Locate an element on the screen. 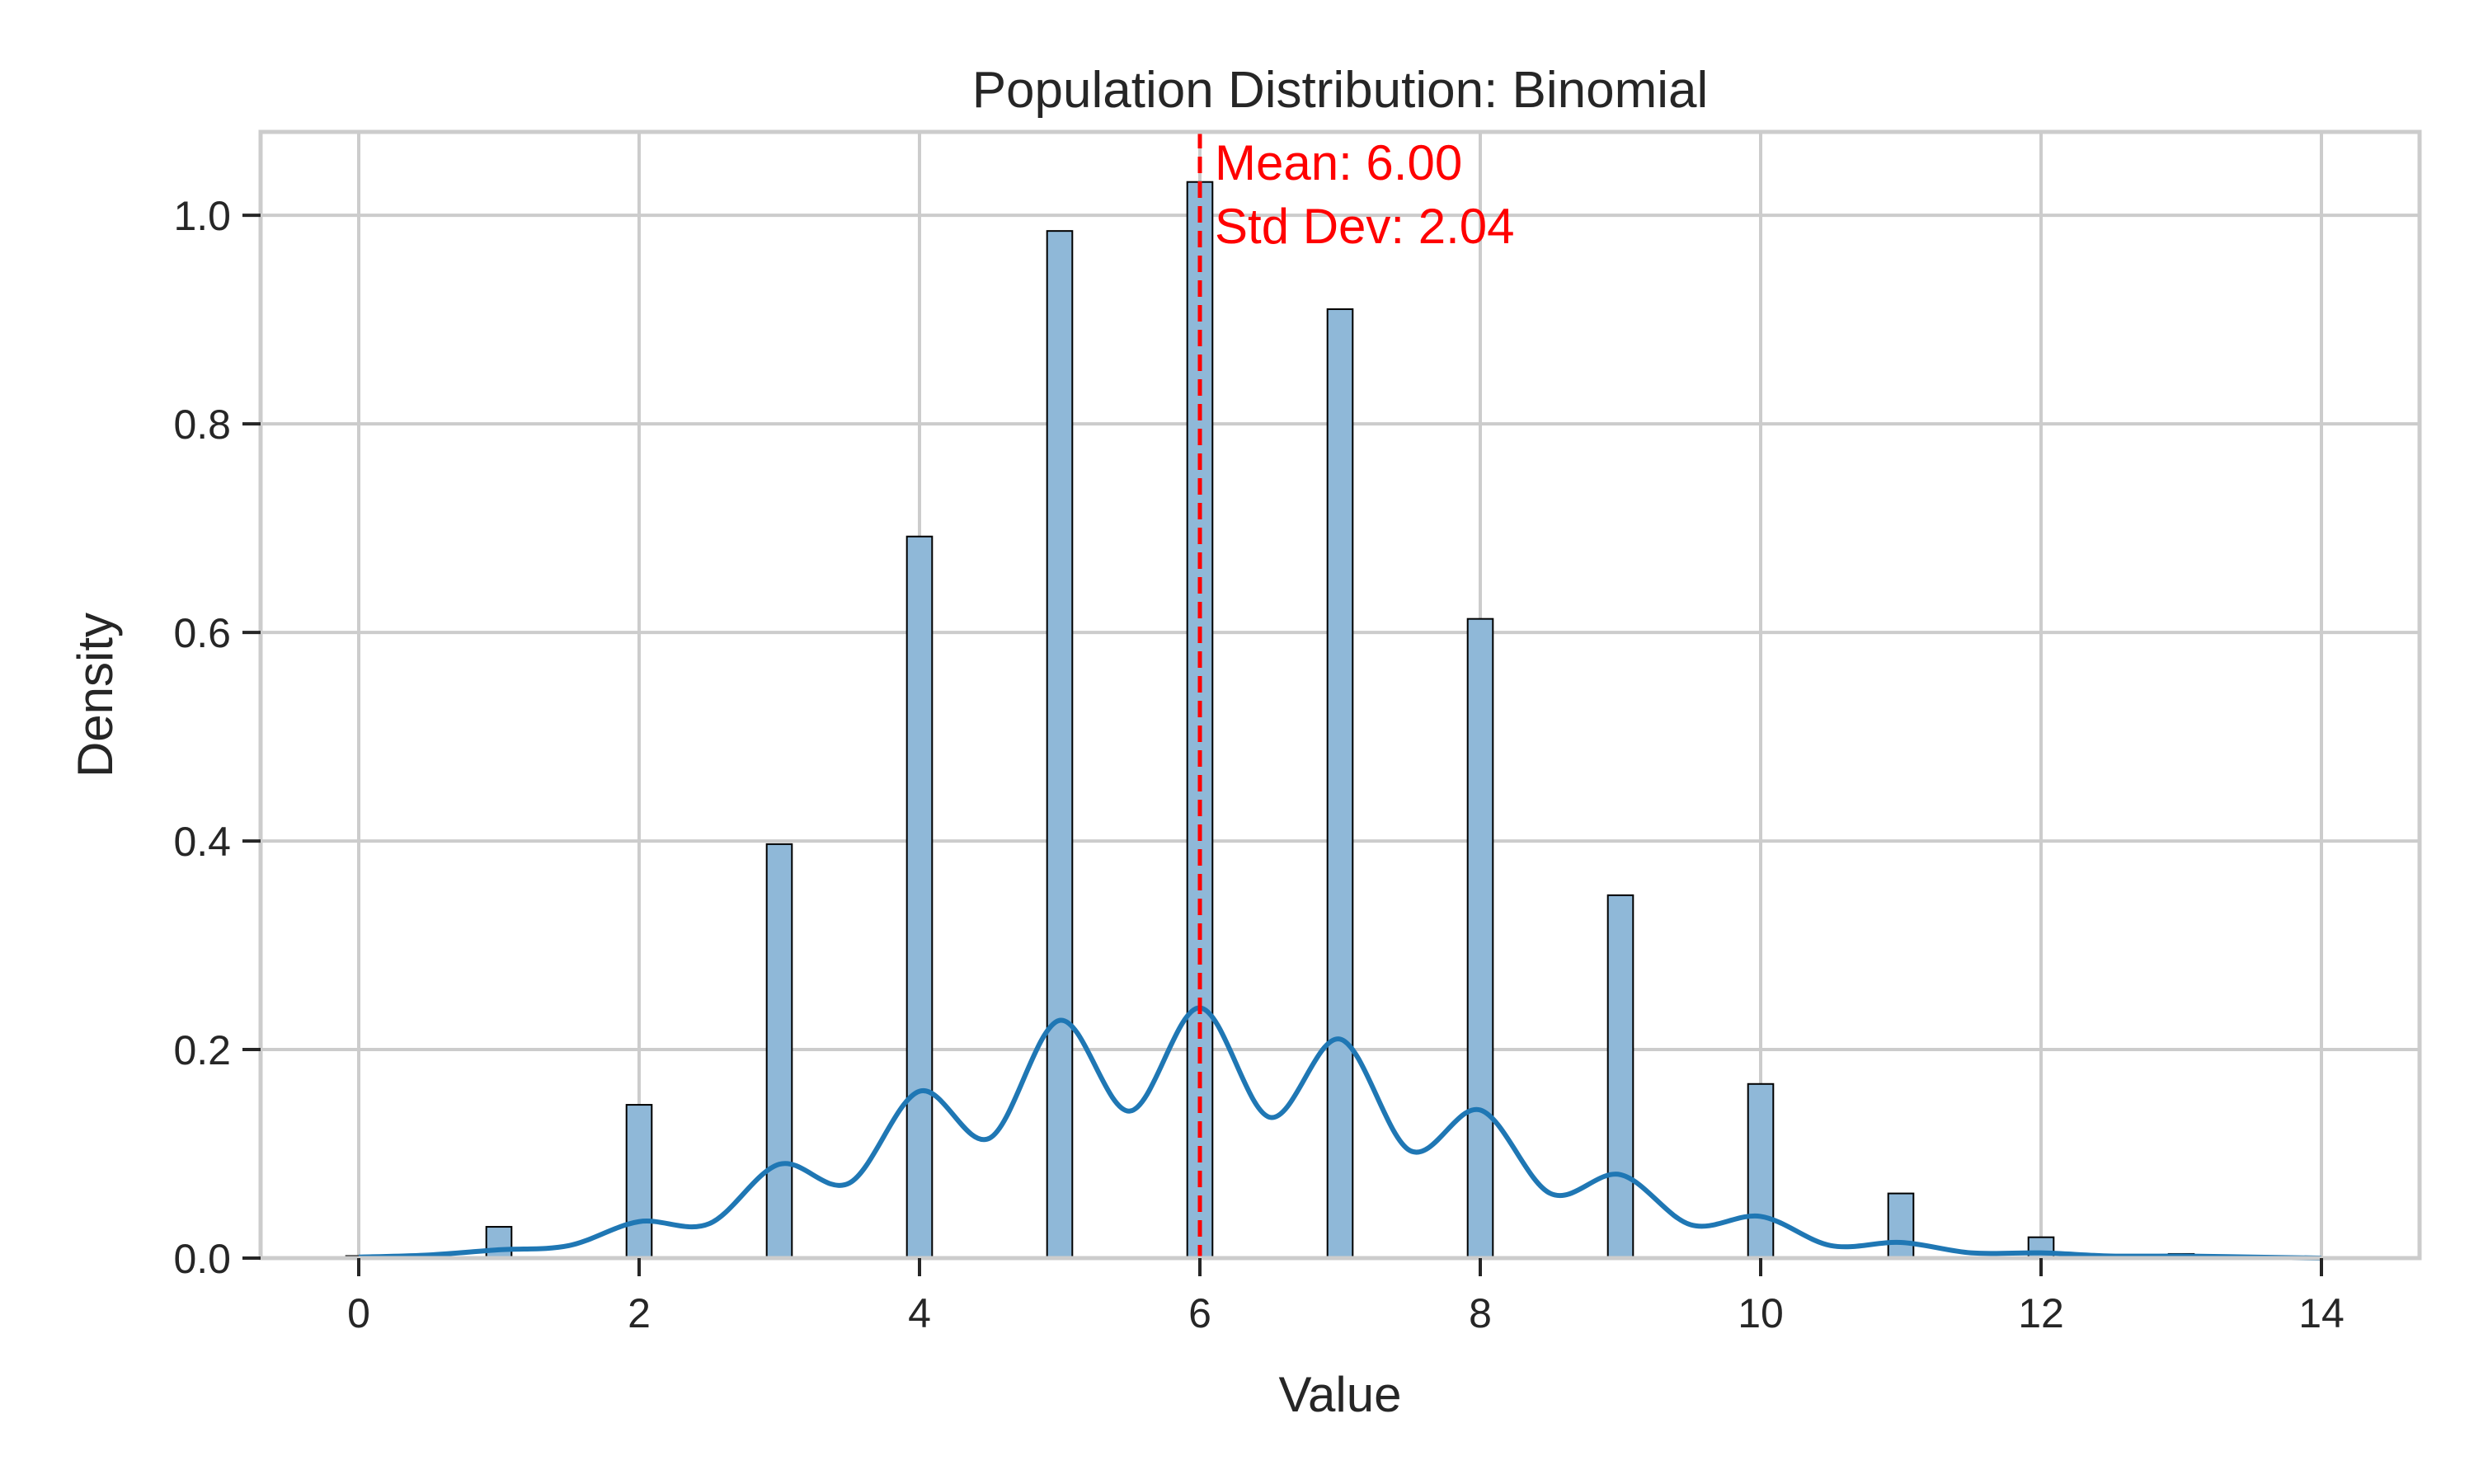 The height and width of the screenshot is (1484, 2474). x-tick-label-2: 4 is located at coordinates (919, 1313).